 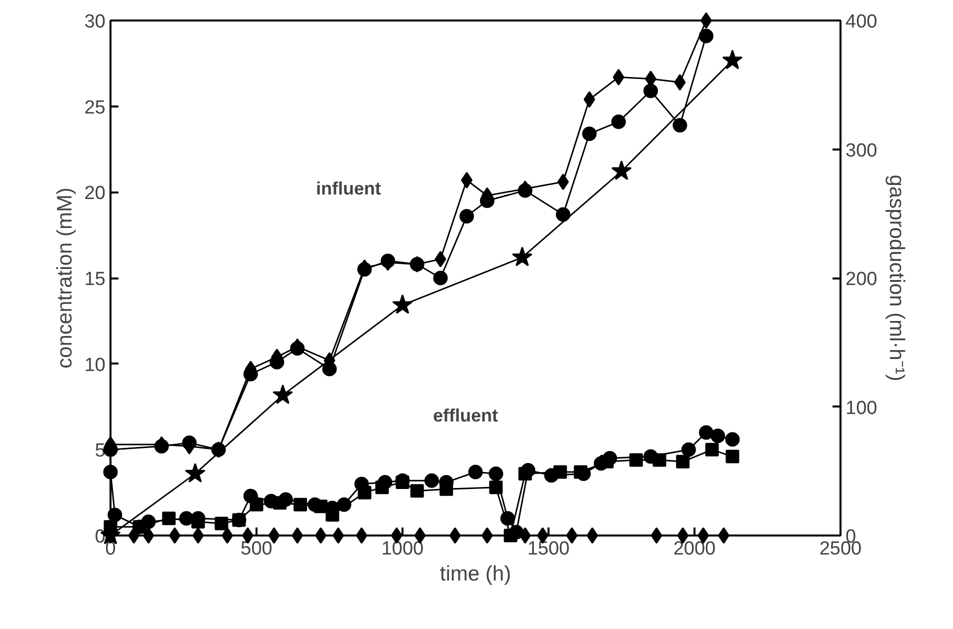 What do you see at coordinates (476, 574) in the screenshot?
I see `x-axis-title: time (h)` at bounding box center [476, 574].